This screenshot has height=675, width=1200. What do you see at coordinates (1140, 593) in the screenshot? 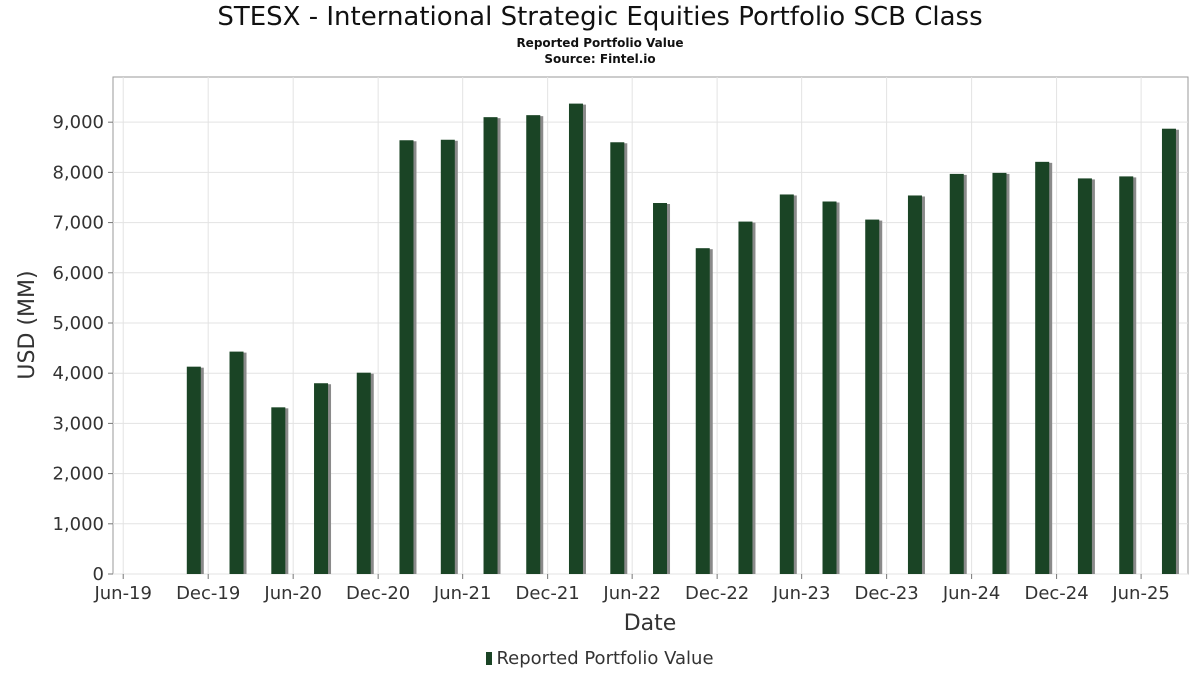
I see `x-tick-label: Jun-25` at bounding box center [1140, 593].